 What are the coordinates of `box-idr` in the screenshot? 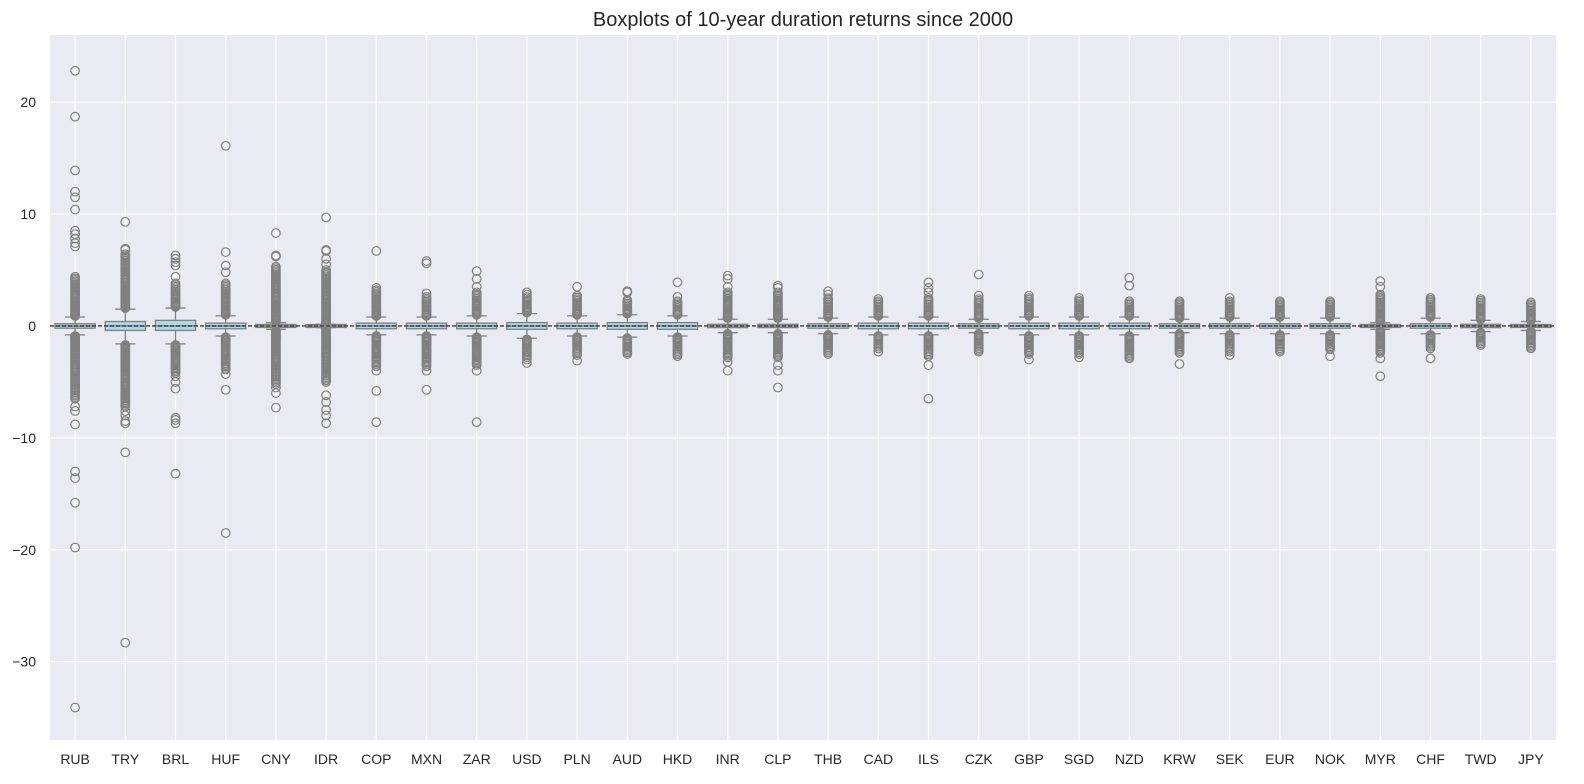 It's located at (326, 320).